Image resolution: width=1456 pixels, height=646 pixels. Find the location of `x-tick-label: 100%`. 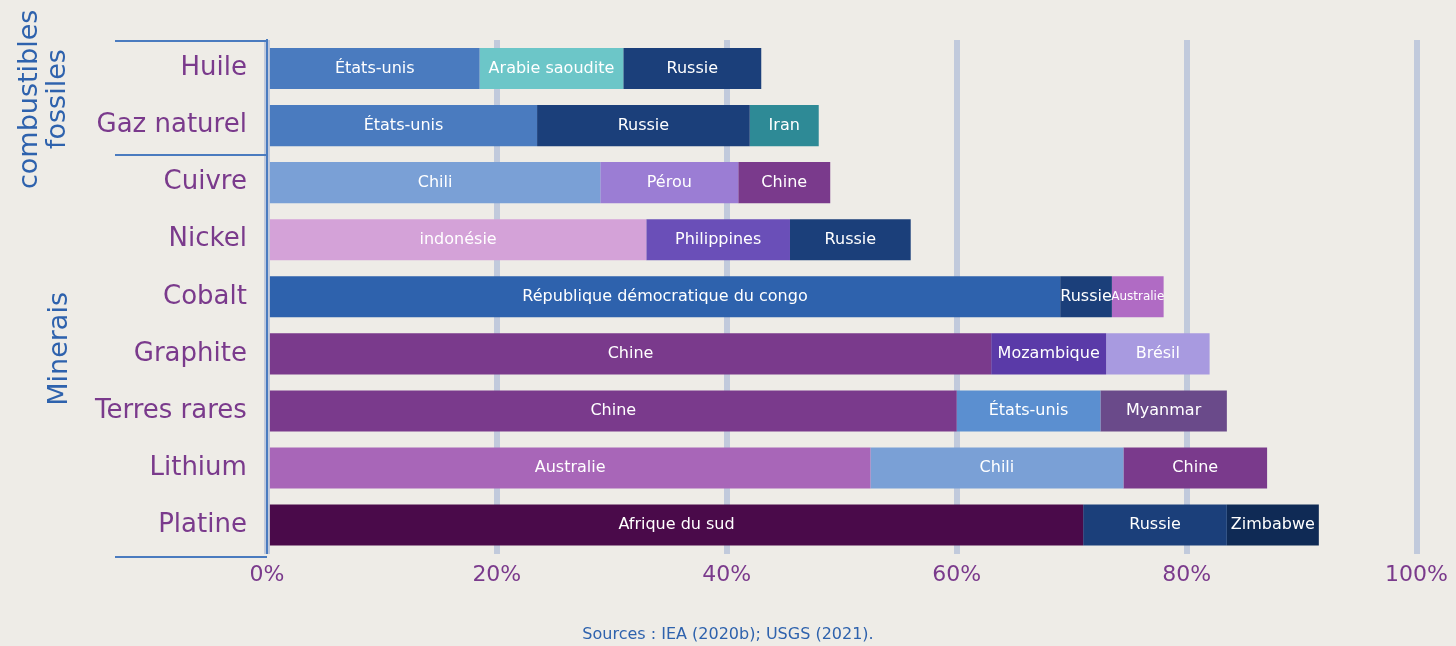

x-tick-label: 100% is located at coordinates (1417, 573).